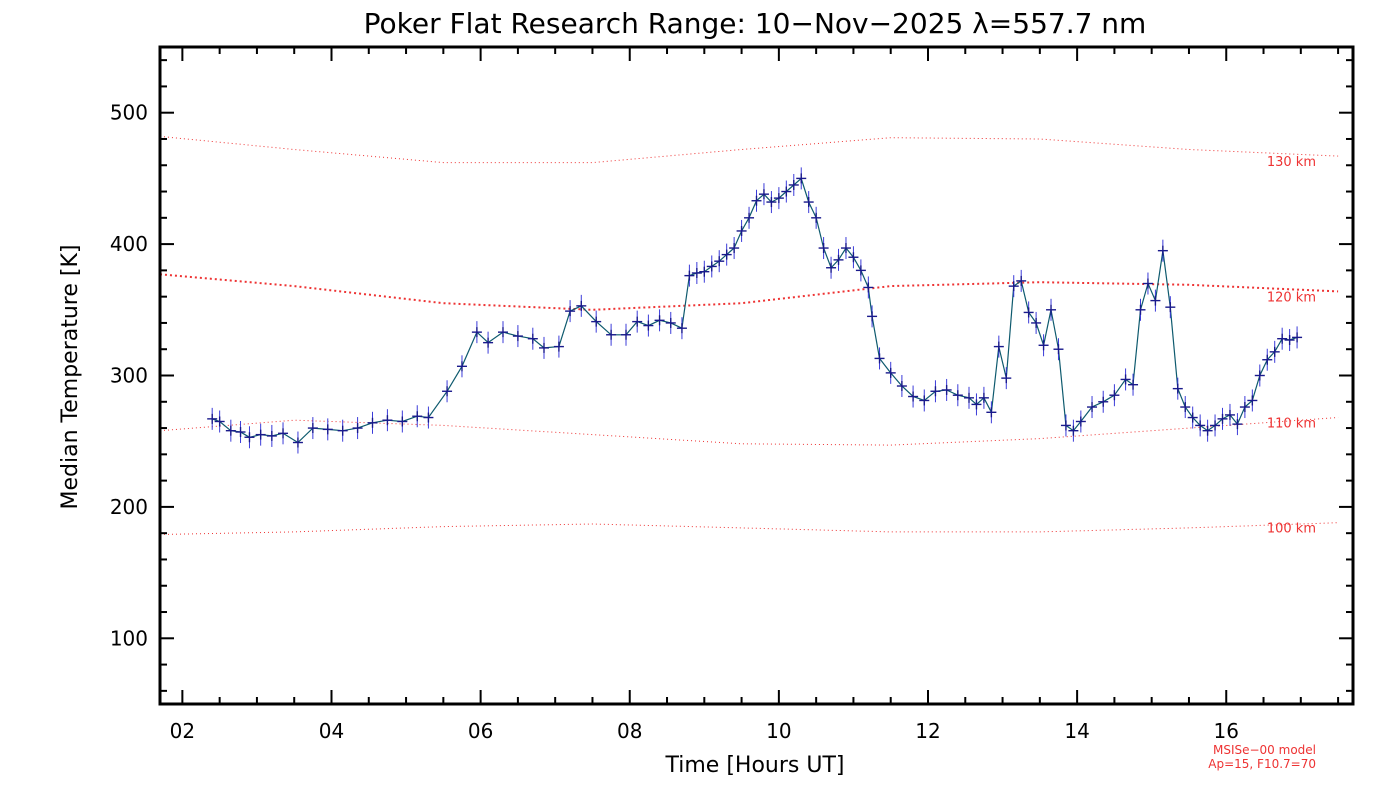 Image resolution: width=1400 pixels, height=800 pixels. I want to click on altitude-label: 120 km, so click(1291, 297).